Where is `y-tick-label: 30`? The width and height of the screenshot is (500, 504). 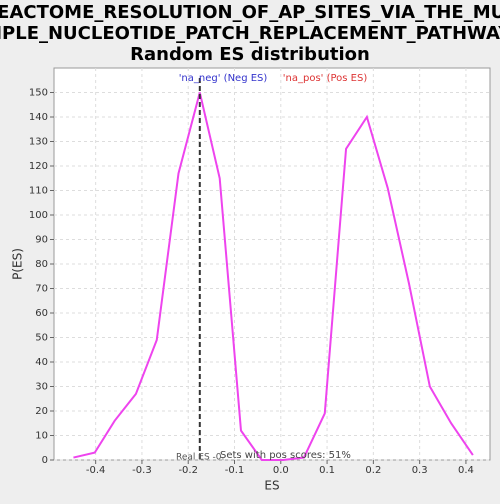 y-tick-label: 30 is located at coordinates (41, 387).